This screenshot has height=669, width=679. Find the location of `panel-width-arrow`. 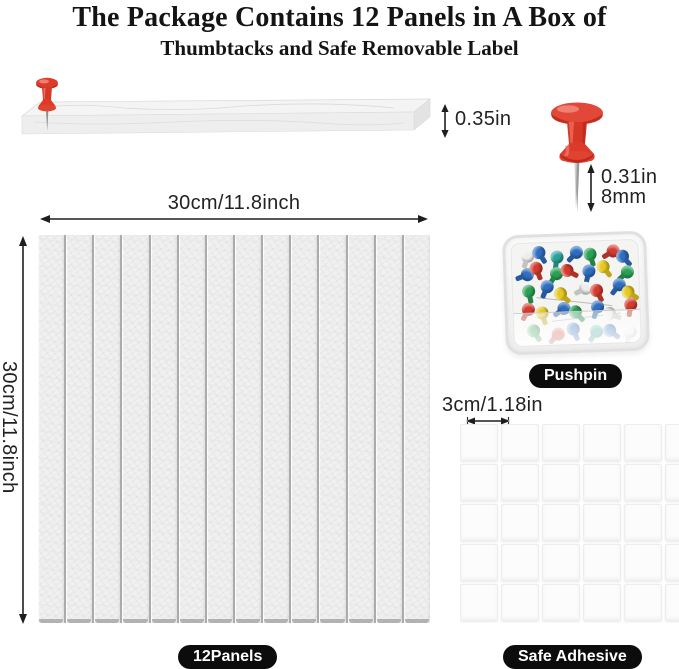

panel-width-arrow is located at coordinates (234, 219).